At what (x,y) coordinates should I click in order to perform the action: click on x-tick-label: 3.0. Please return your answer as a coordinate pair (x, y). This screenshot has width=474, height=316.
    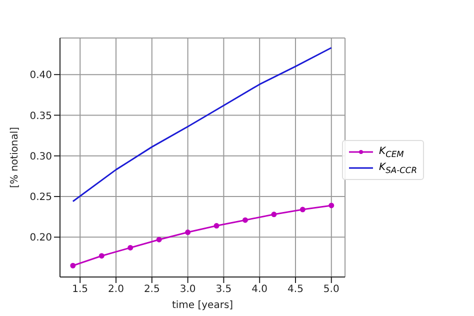
    Looking at the image, I should click on (188, 290).